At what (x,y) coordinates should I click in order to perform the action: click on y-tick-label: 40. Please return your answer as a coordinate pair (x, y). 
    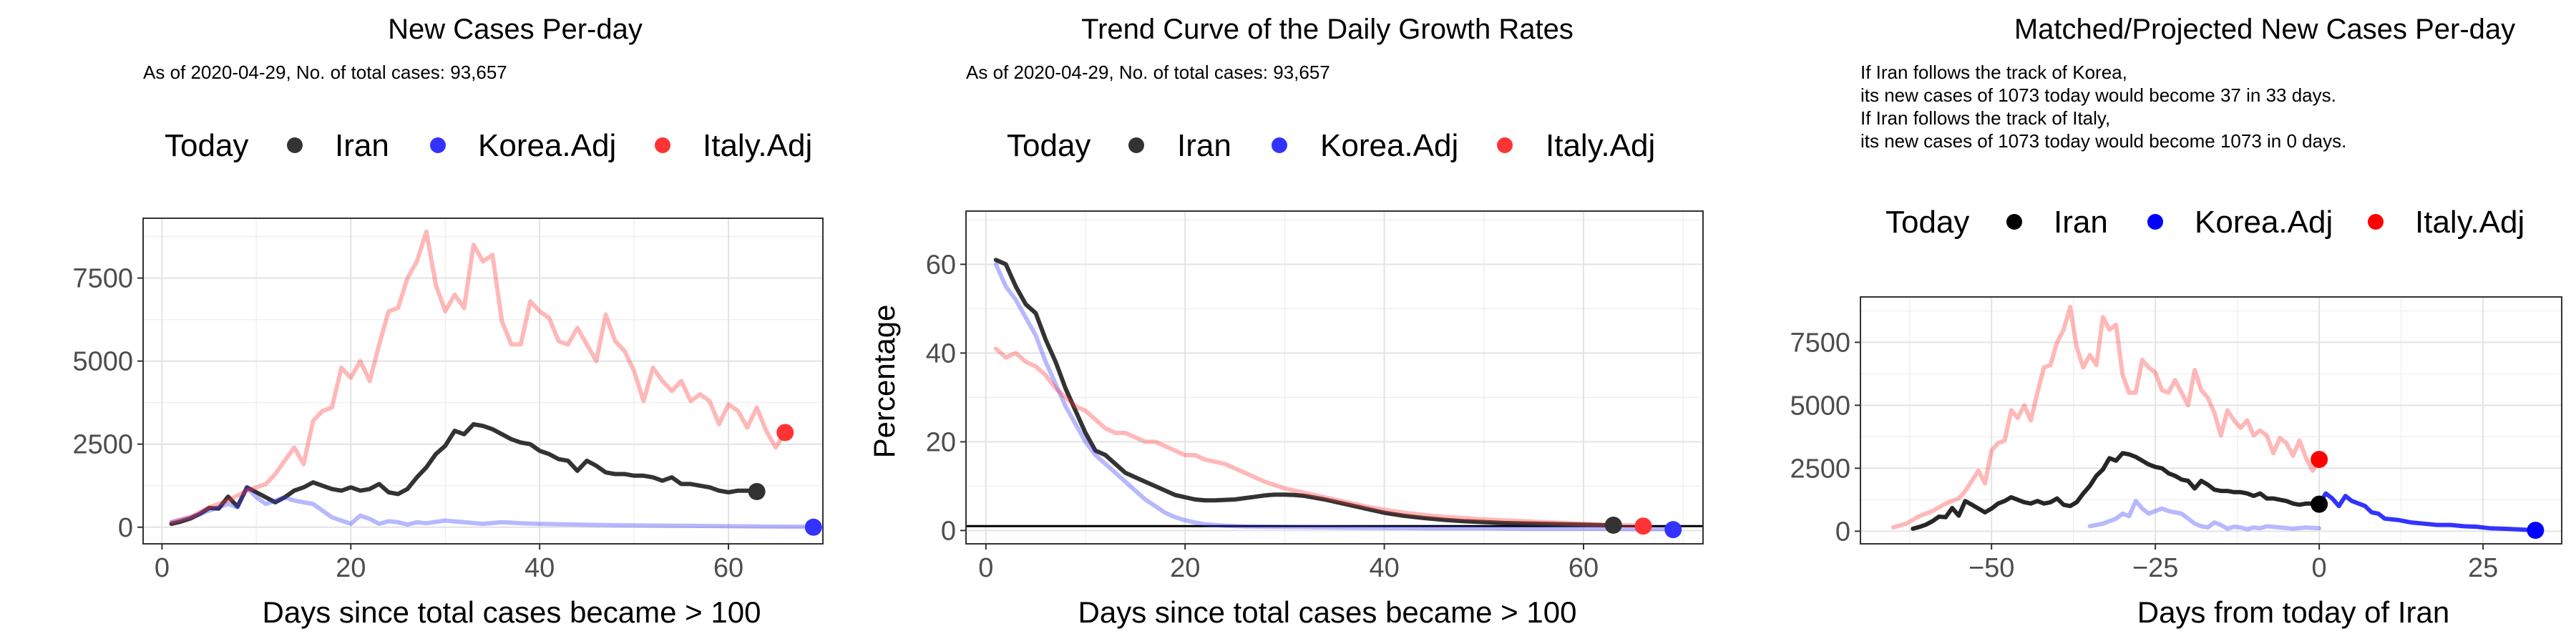
    Looking at the image, I should click on (941, 353).